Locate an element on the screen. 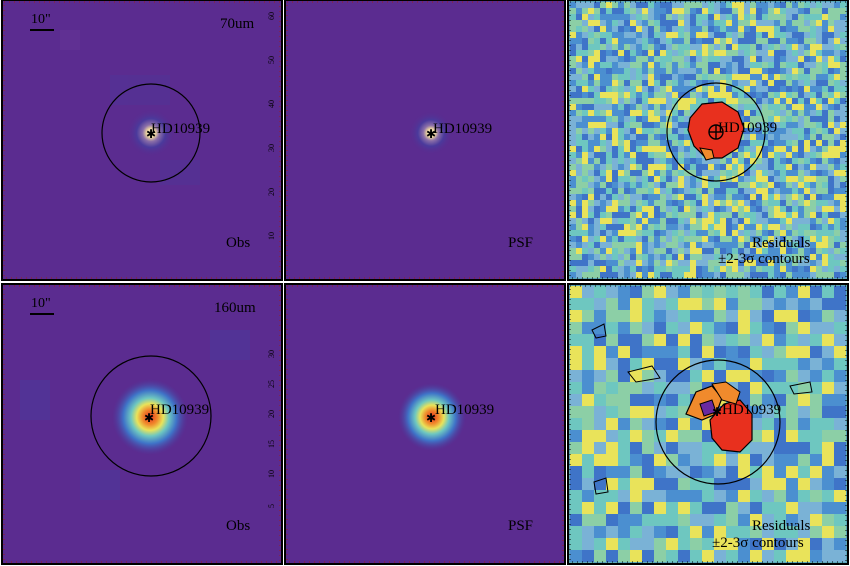 The image size is (850, 566). tick-label: 30 is located at coordinates (271, 148).